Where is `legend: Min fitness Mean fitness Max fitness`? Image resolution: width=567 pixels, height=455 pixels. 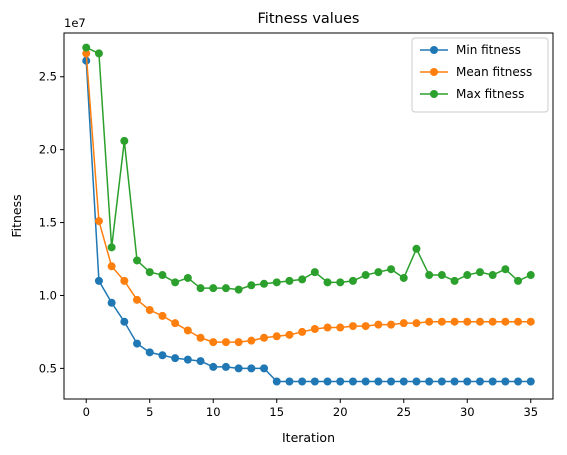 legend: Min fitness Mean fitness Max fitness is located at coordinates (480, 75).